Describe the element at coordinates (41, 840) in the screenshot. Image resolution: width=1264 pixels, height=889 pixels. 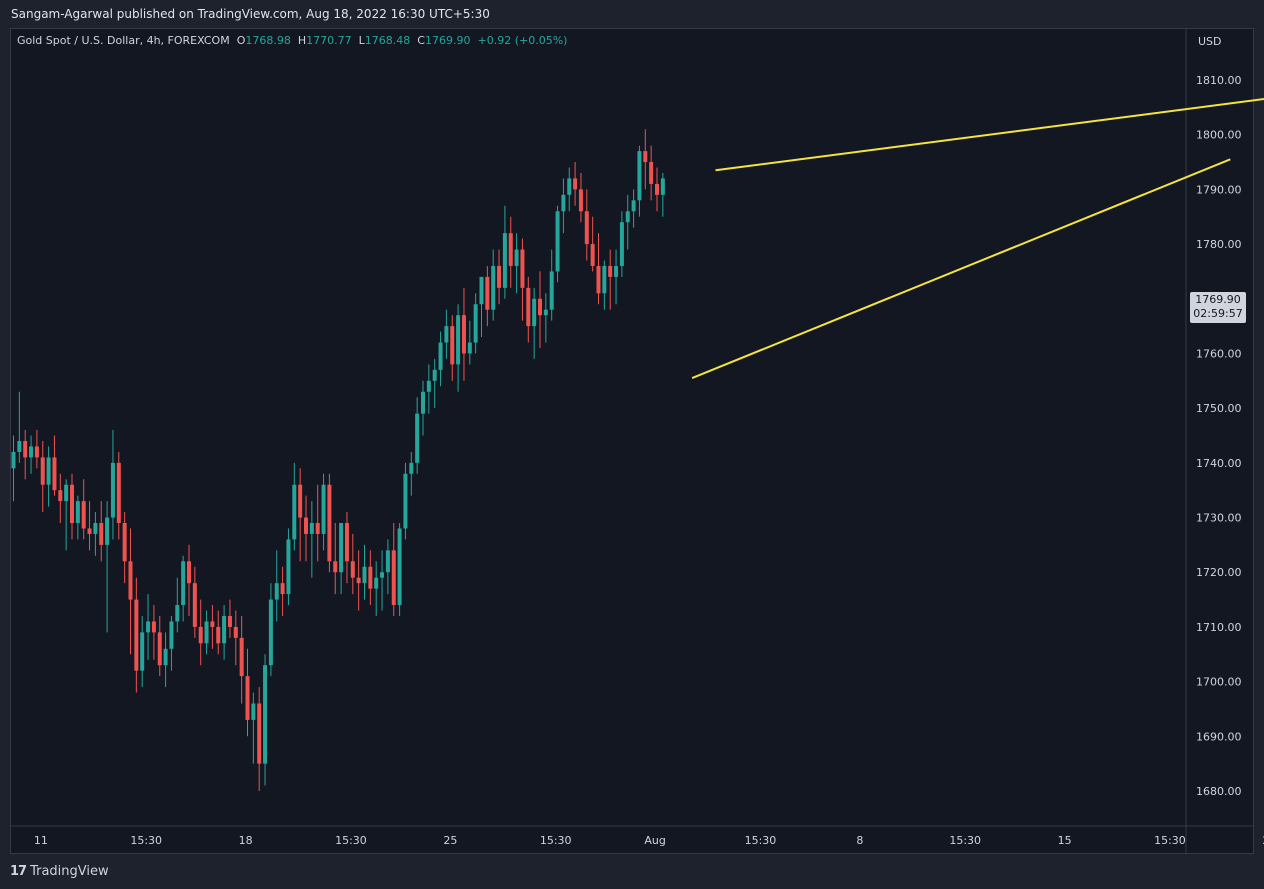
I see `x-tick-label: 11` at that location.